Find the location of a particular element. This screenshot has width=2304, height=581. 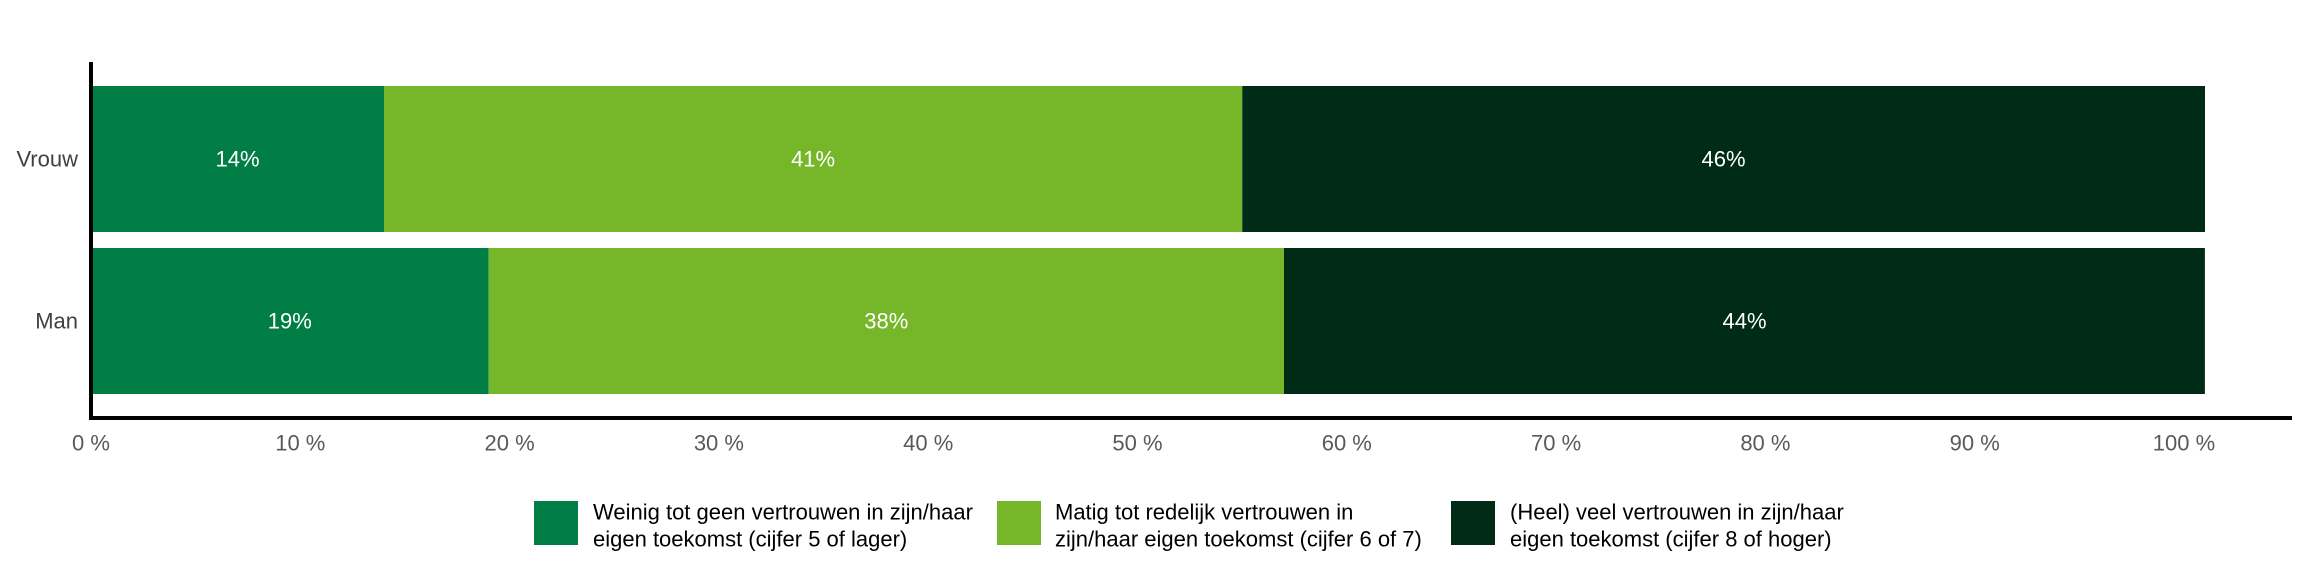

x-tick-label: 100 % is located at coordinates (2184, 443).